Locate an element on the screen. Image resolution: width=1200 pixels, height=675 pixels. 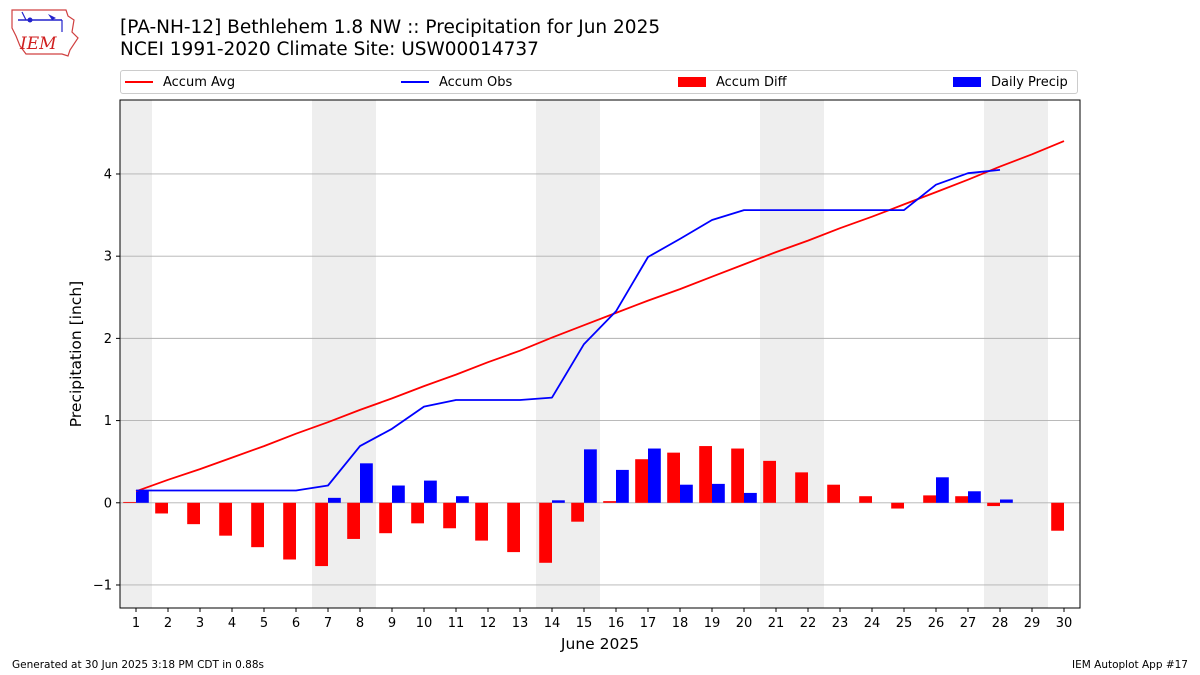
legend-swatch-daily-precip is located at coordinates (967, 81).